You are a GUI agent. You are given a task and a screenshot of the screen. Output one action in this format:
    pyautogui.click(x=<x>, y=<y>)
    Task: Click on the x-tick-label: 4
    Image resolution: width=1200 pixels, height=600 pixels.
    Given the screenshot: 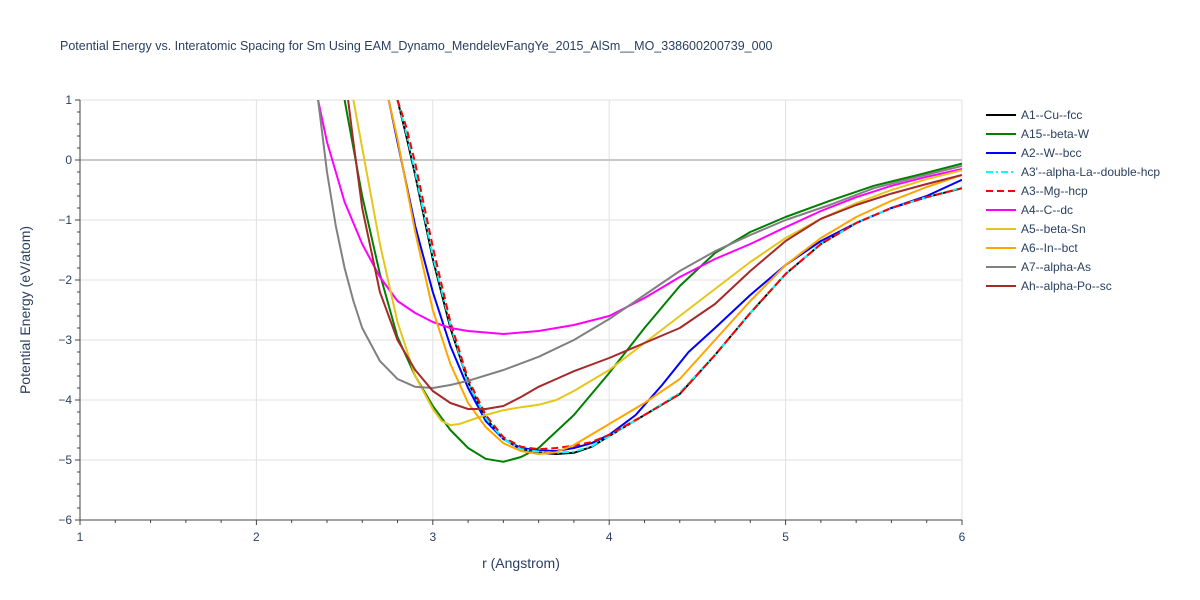 What is the action you would take?
    pyautogui.click(x=609, y=537)
    